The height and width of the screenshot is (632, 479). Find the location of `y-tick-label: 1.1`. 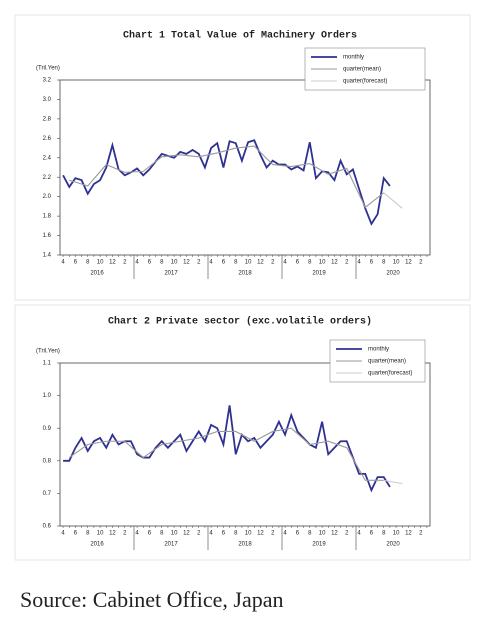

y-tick-label: 1.1 is located at coordinates (47, 364).